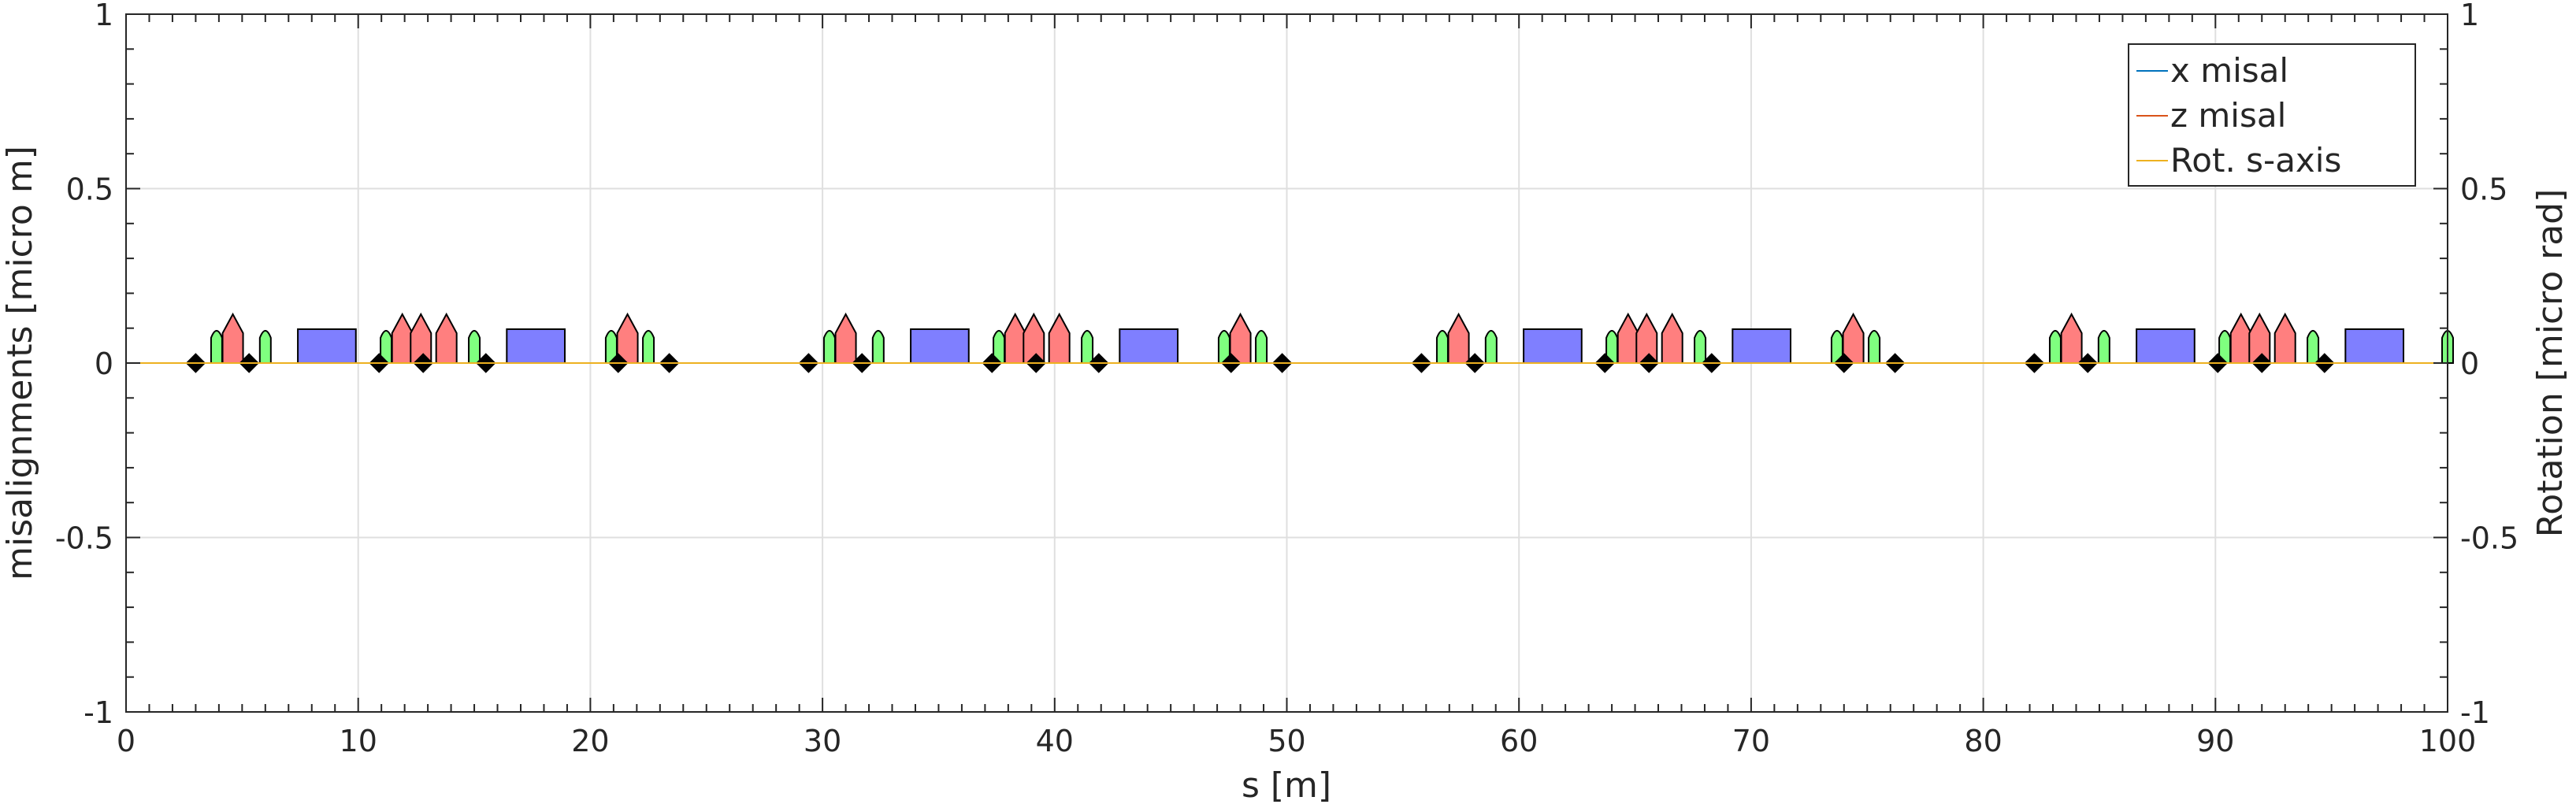 The height and width of the screenshot is (808, 2576). Describe the element at coordinates (1519, 741) in the screenshot. I see `x-tick-label: 60` at that location.